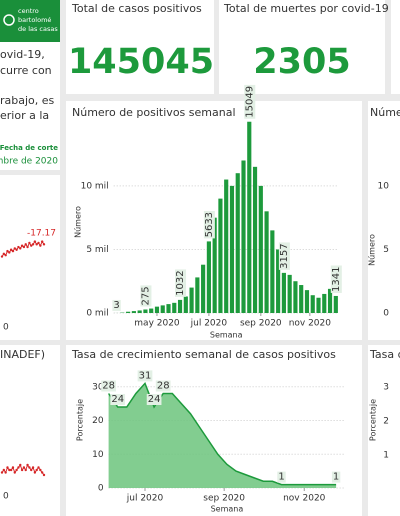  I want to click on data-label: 275, so click(145, 295).